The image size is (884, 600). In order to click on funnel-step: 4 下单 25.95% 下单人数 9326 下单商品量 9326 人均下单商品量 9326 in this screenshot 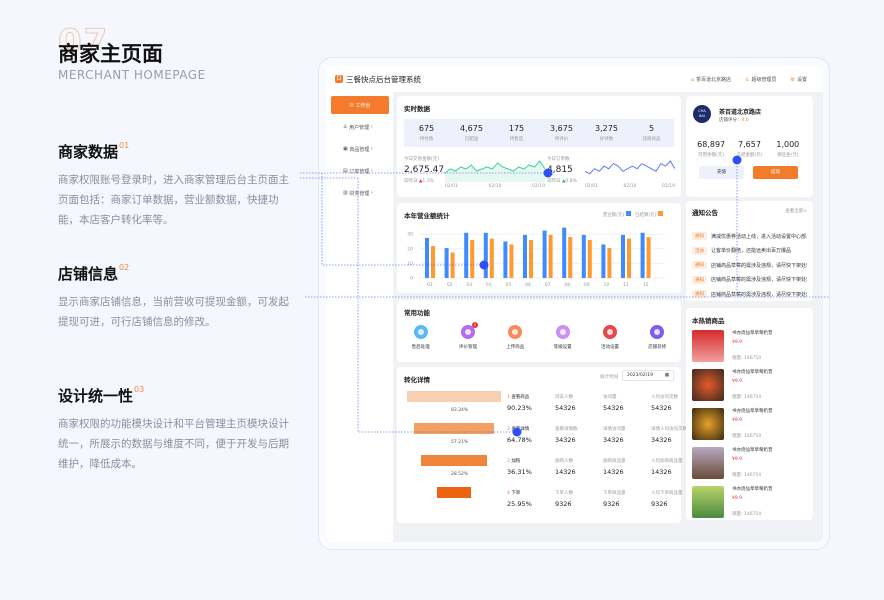, I will do `click(595, 499)`.